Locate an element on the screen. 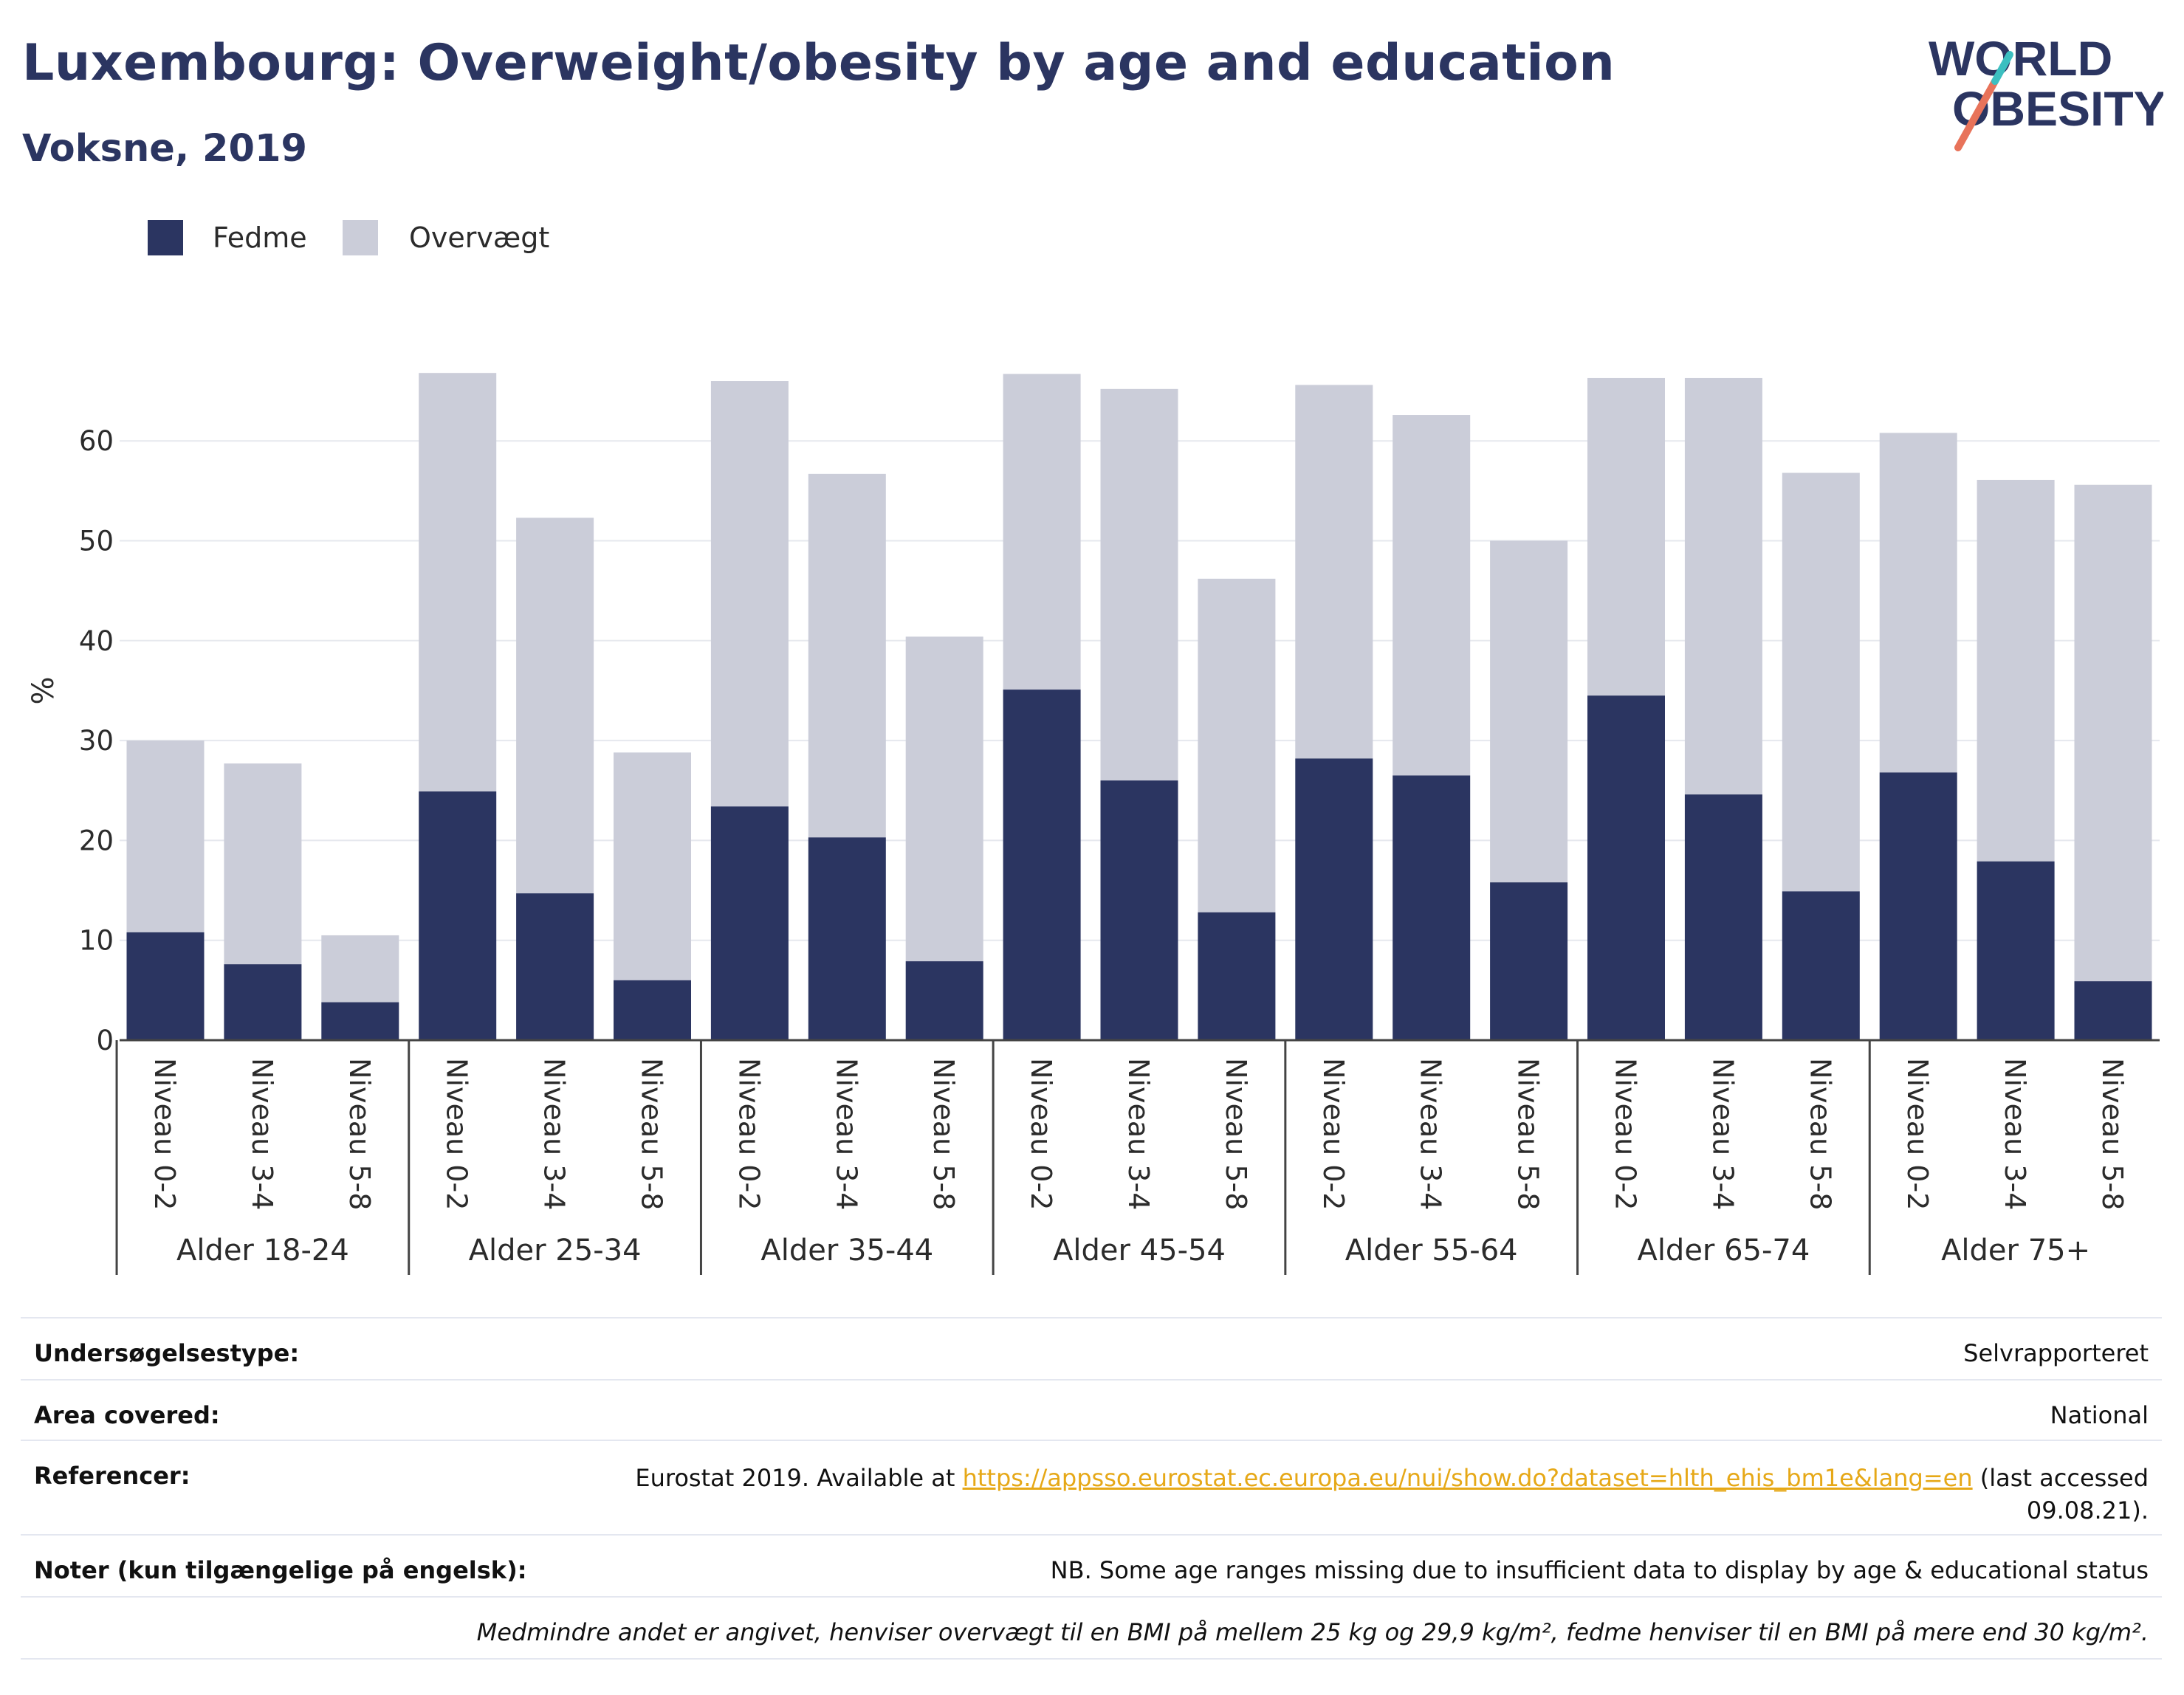 Image resolution: width=2184 pixels, height=1695 pixels. references-suffix: (last accessed is located at coordinates (2061, 1478).